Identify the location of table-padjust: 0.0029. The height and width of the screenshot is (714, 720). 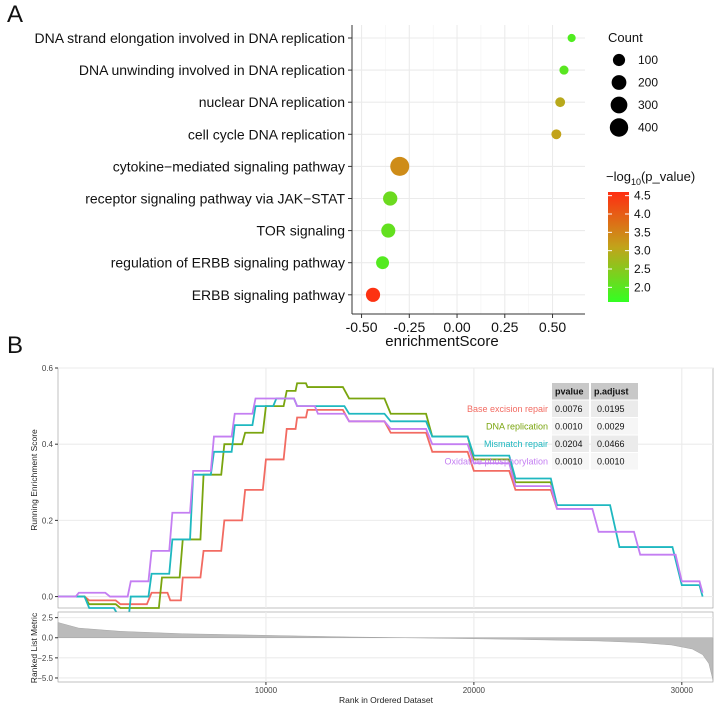
(611, 427).